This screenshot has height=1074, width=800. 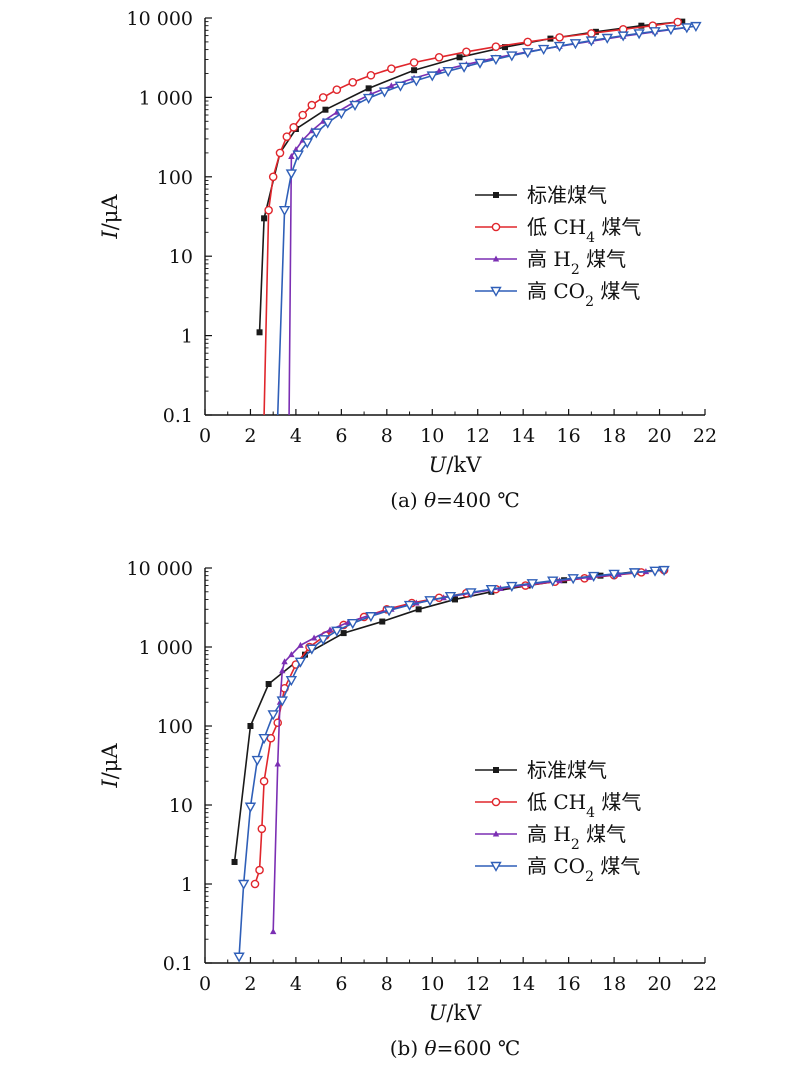 I want to click on y-tick-label: 1 000, so click(x=166, y=648).